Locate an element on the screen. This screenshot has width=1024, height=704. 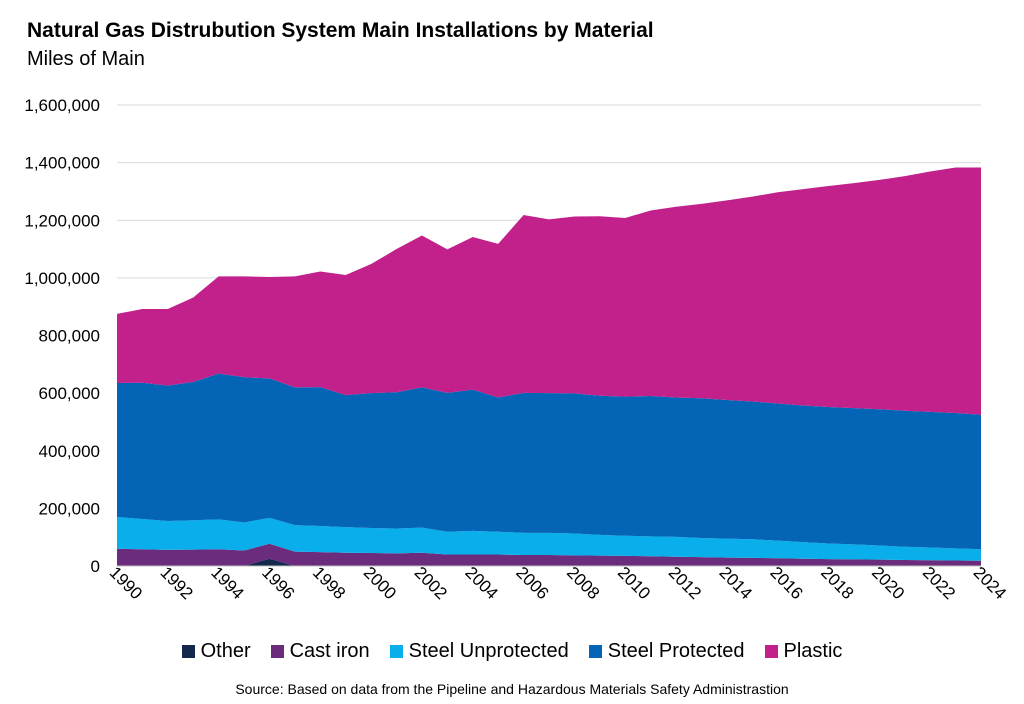
legend-item-cast-iron: Cast iron is located at coordinates (320, 651).